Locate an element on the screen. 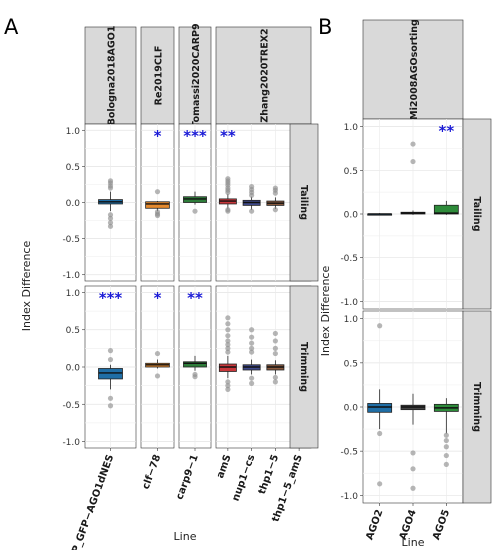  box-ams: ** is located at coordinates (227, 170).